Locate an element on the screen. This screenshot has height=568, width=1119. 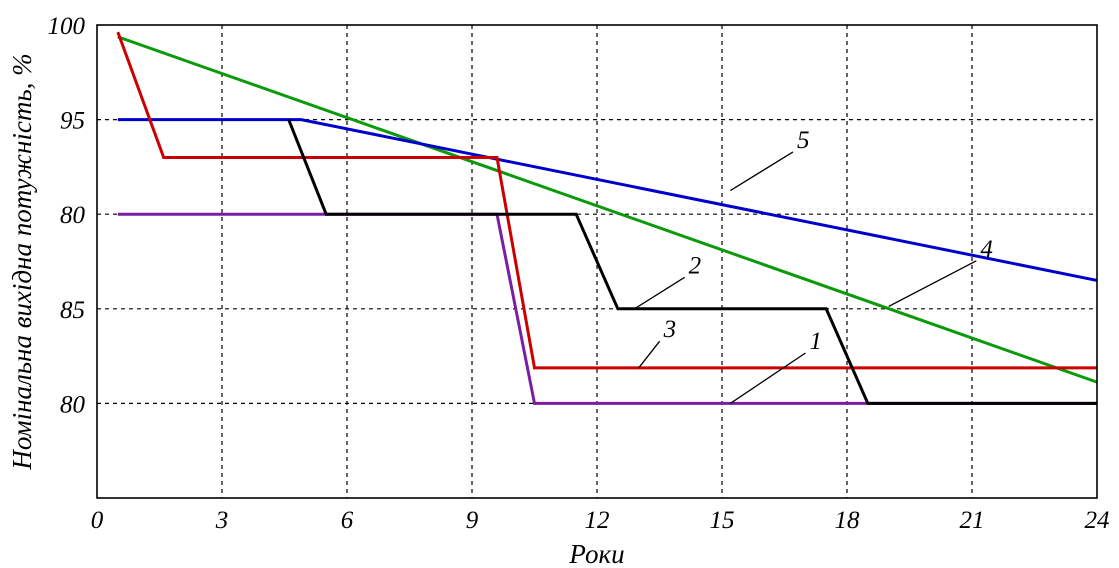
x-tick-label-3: 3 is located at coordinates (222, 520).